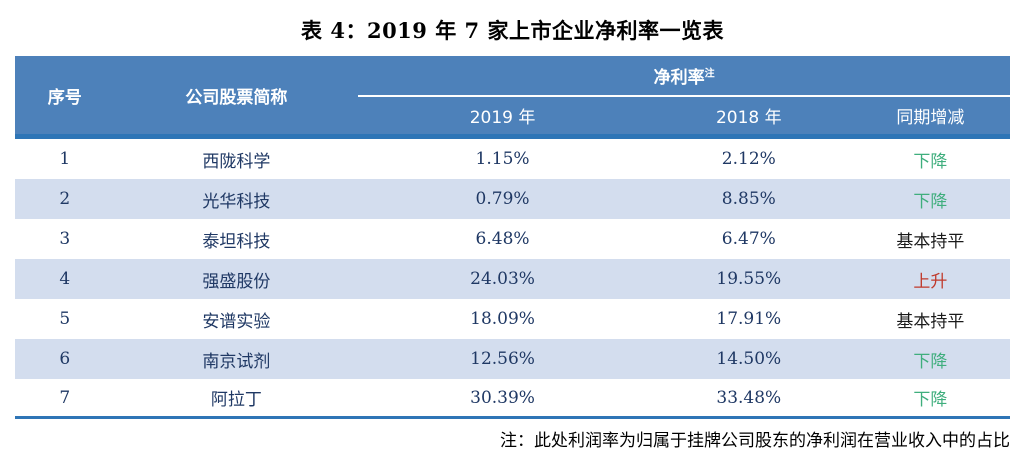  I want to click on company-cell: 阿拉丁, so click(236, 399).